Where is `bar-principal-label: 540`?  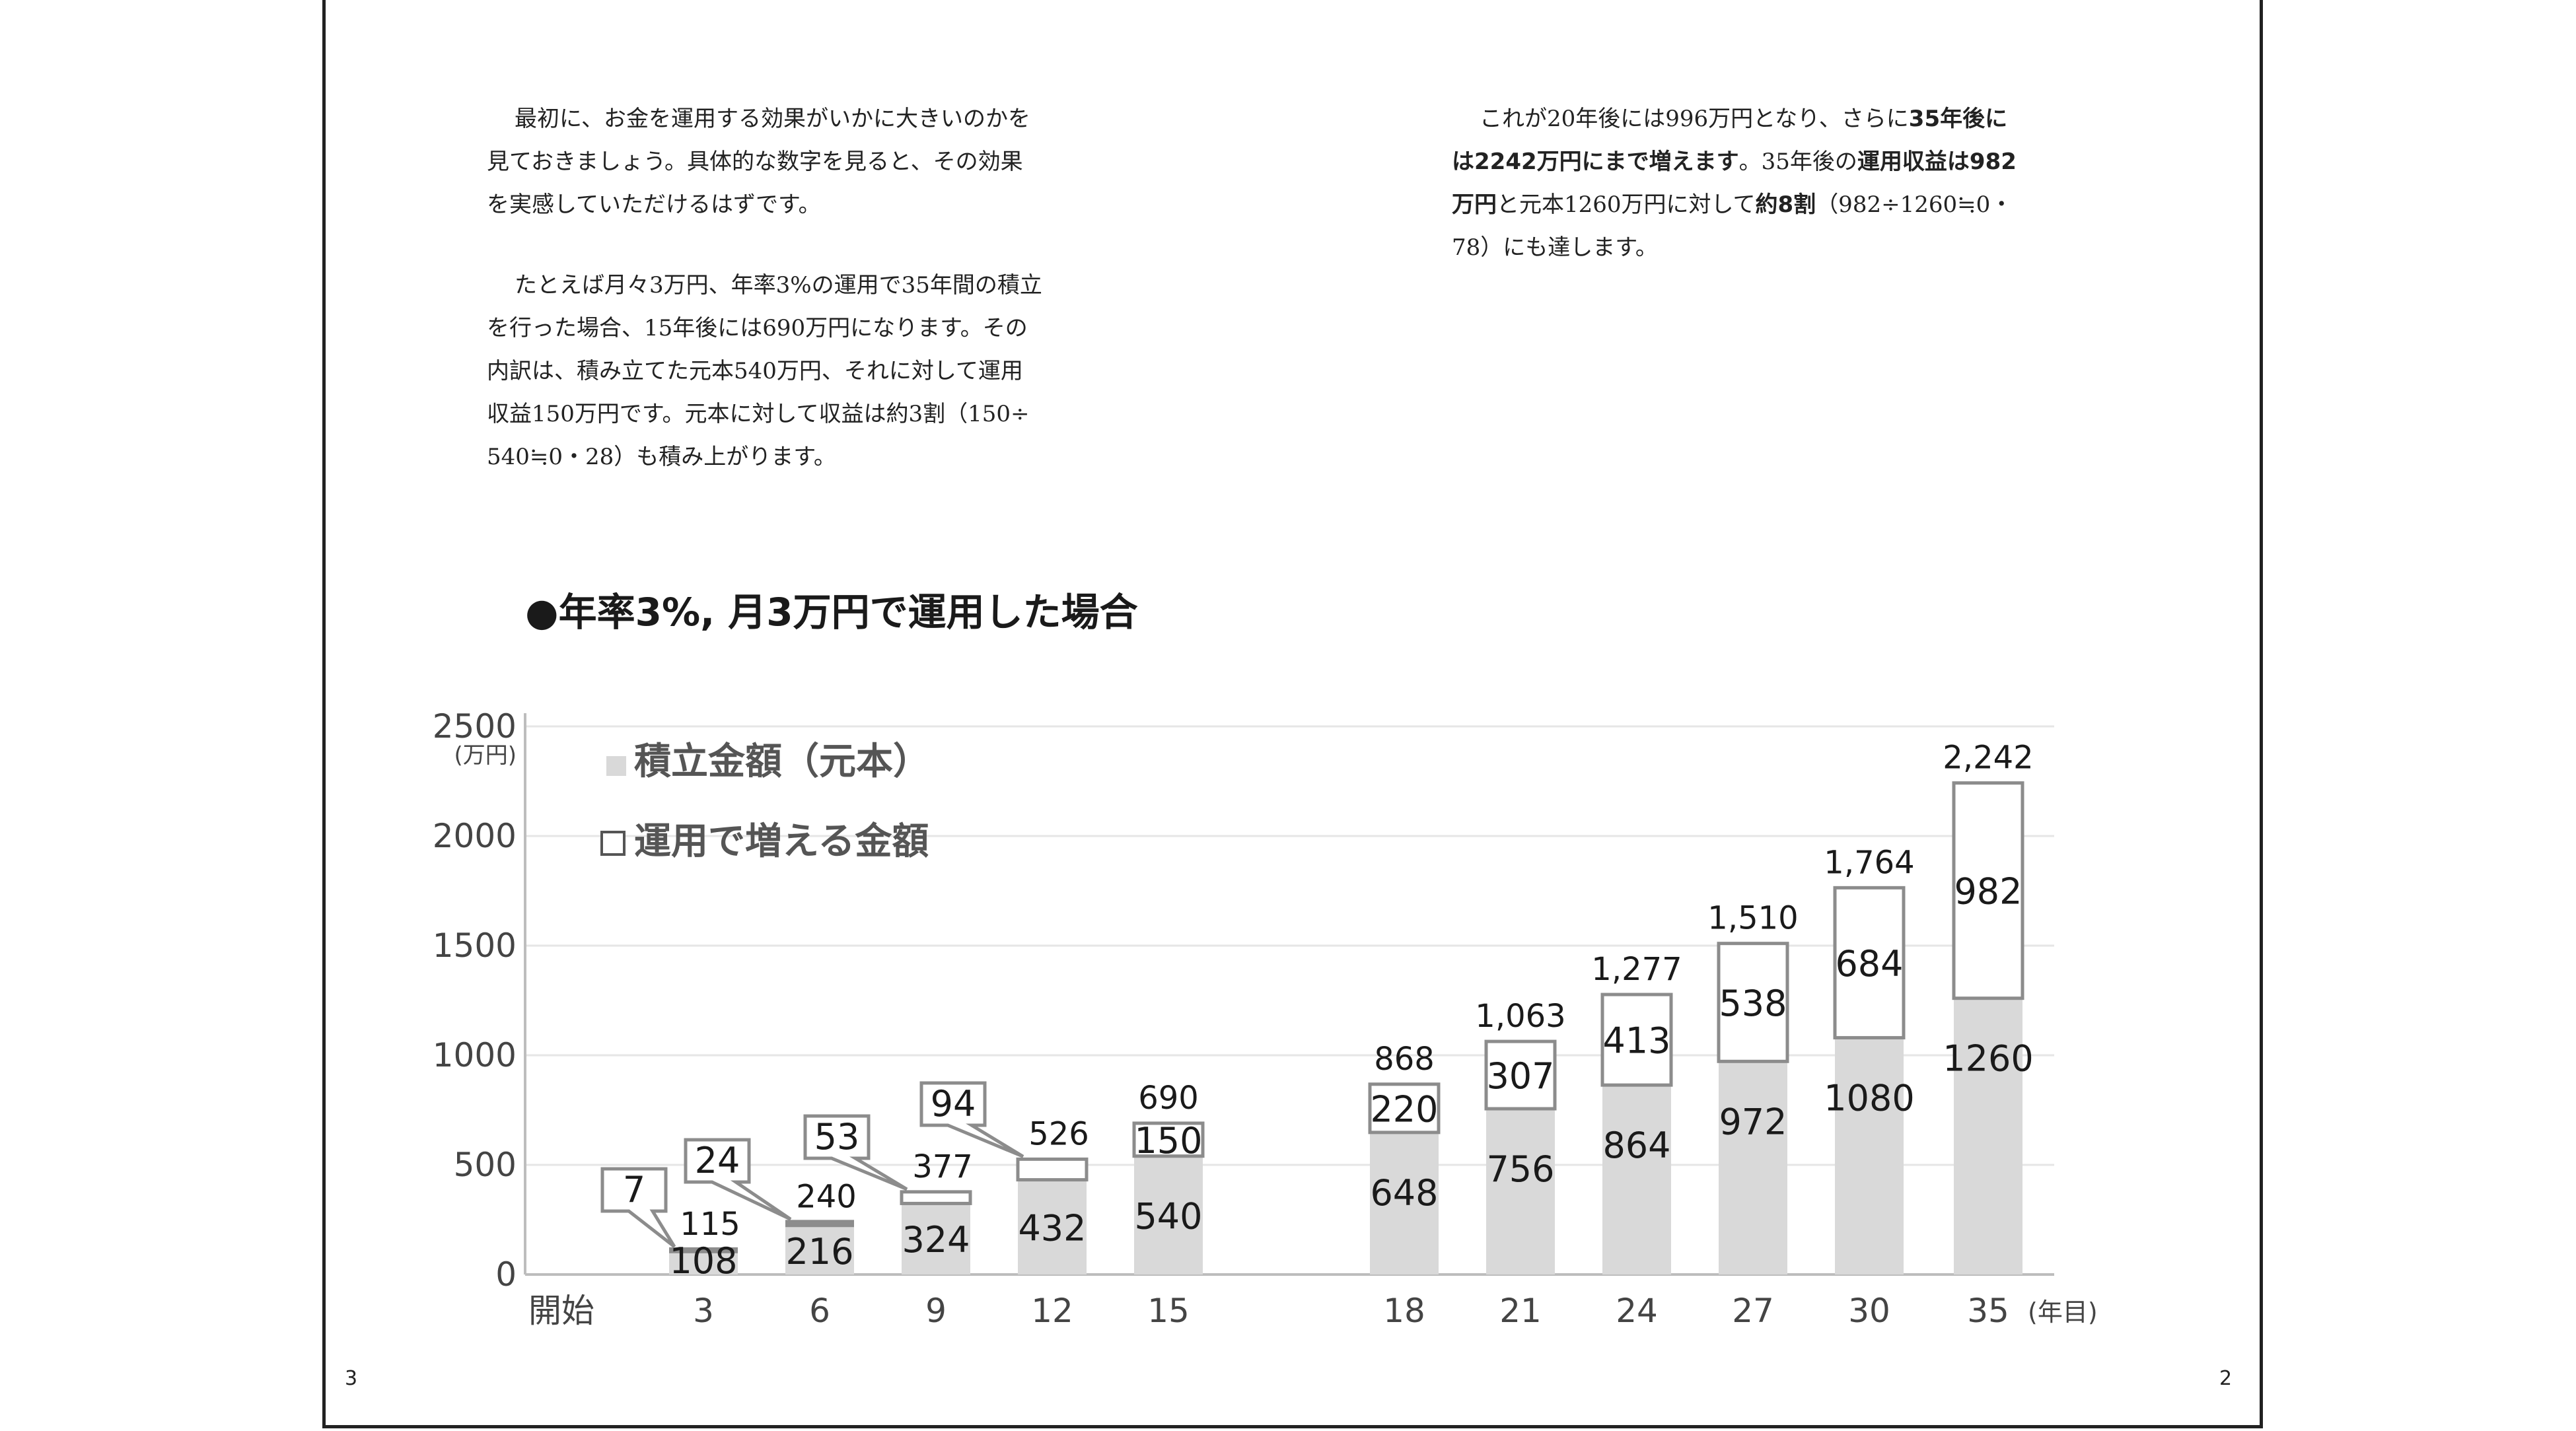 bar-principal-label: 540 is located at coordinates (1168, 1216).